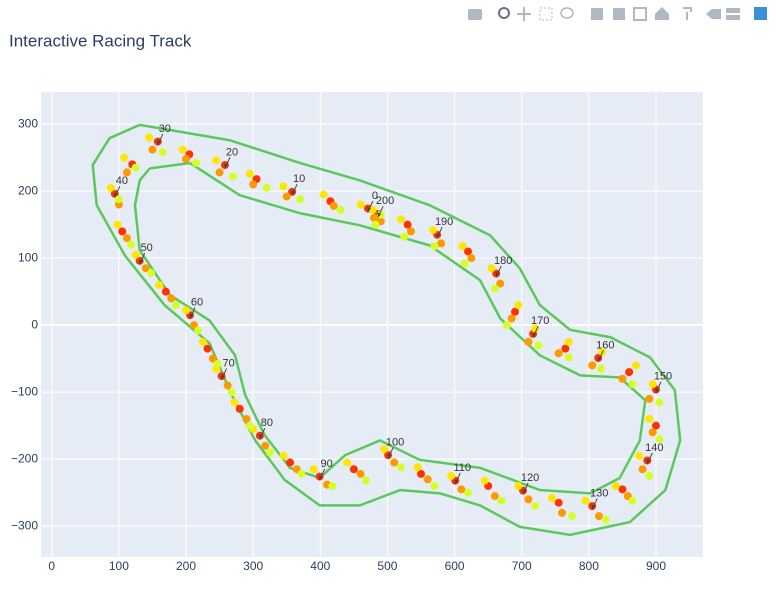  What do you see at coordinates (503, 261) in the screenshot?
I see `annotation-label: 180` at bounding box center [503, 261].